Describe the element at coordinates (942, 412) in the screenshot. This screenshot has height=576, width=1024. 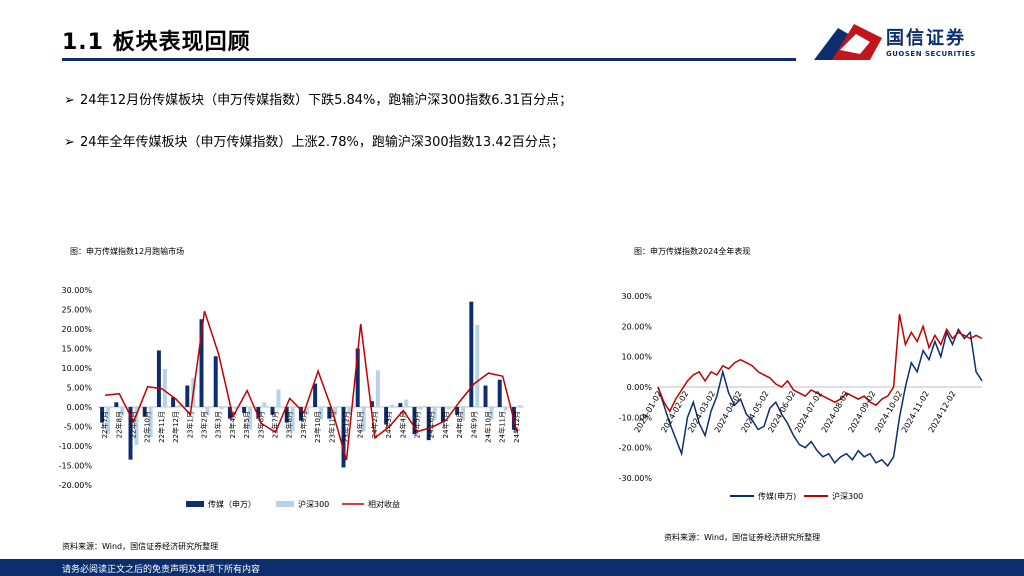
I see `x-tick-label: 2024-12-02` at that location.